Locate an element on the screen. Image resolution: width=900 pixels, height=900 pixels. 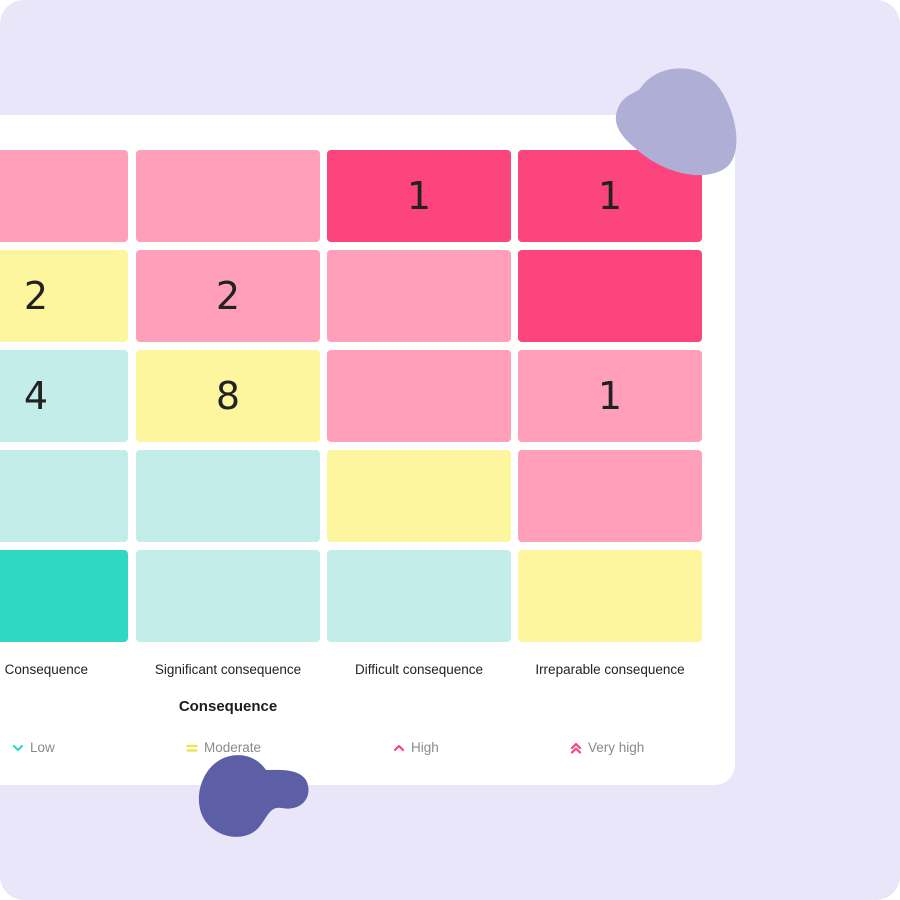
column-label: Irreparable consequence is located at coordinates (610, 669).